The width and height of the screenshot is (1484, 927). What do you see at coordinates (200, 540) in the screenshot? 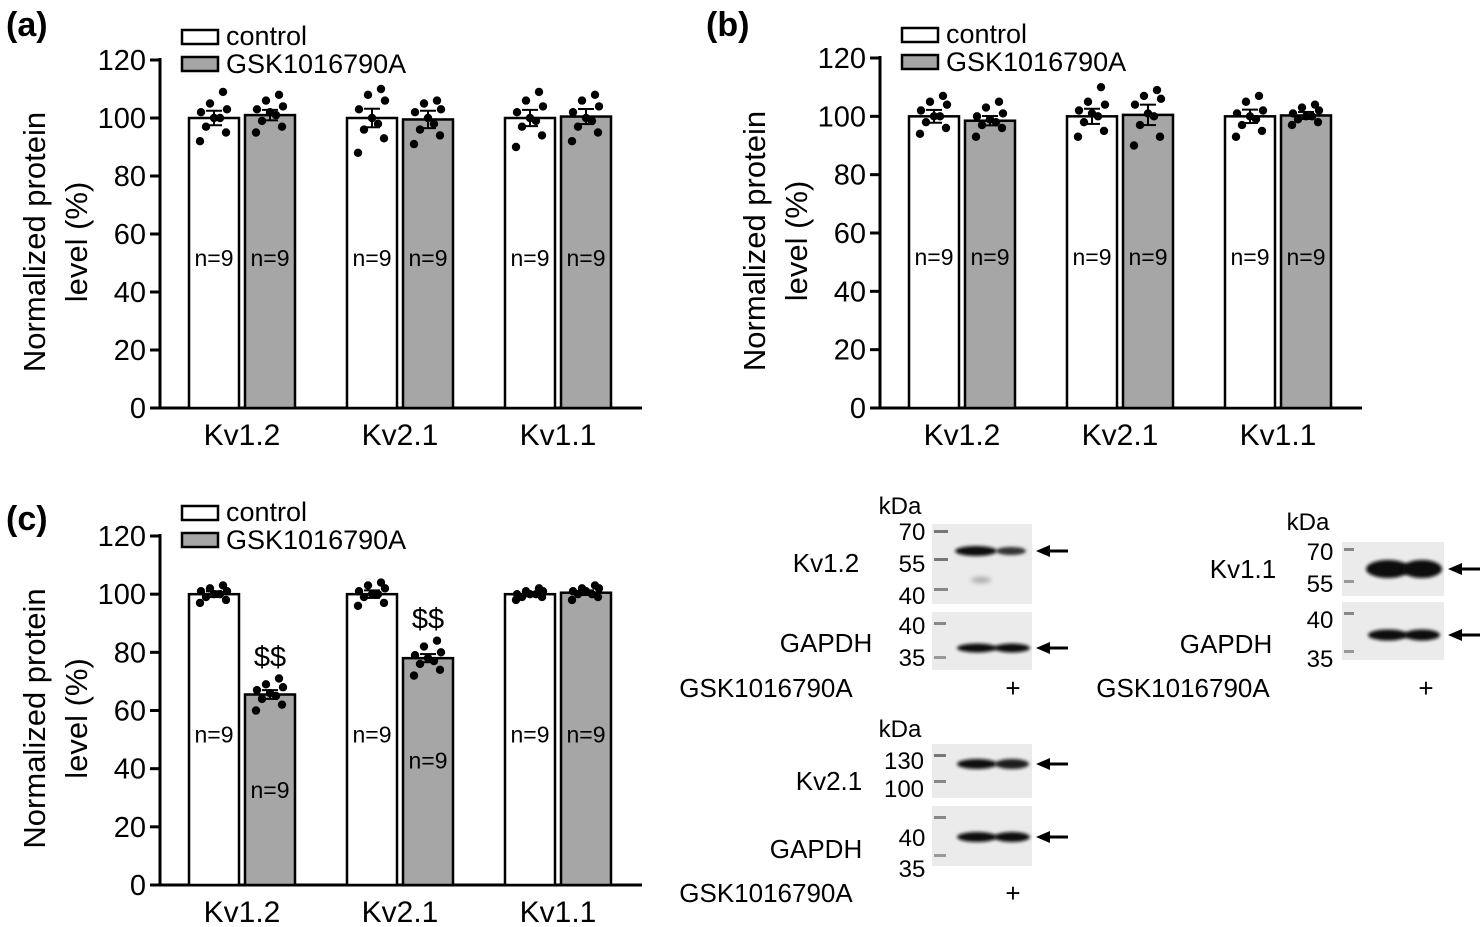
I see `legend-swatch-treatment` at bounding box center [200, 540].